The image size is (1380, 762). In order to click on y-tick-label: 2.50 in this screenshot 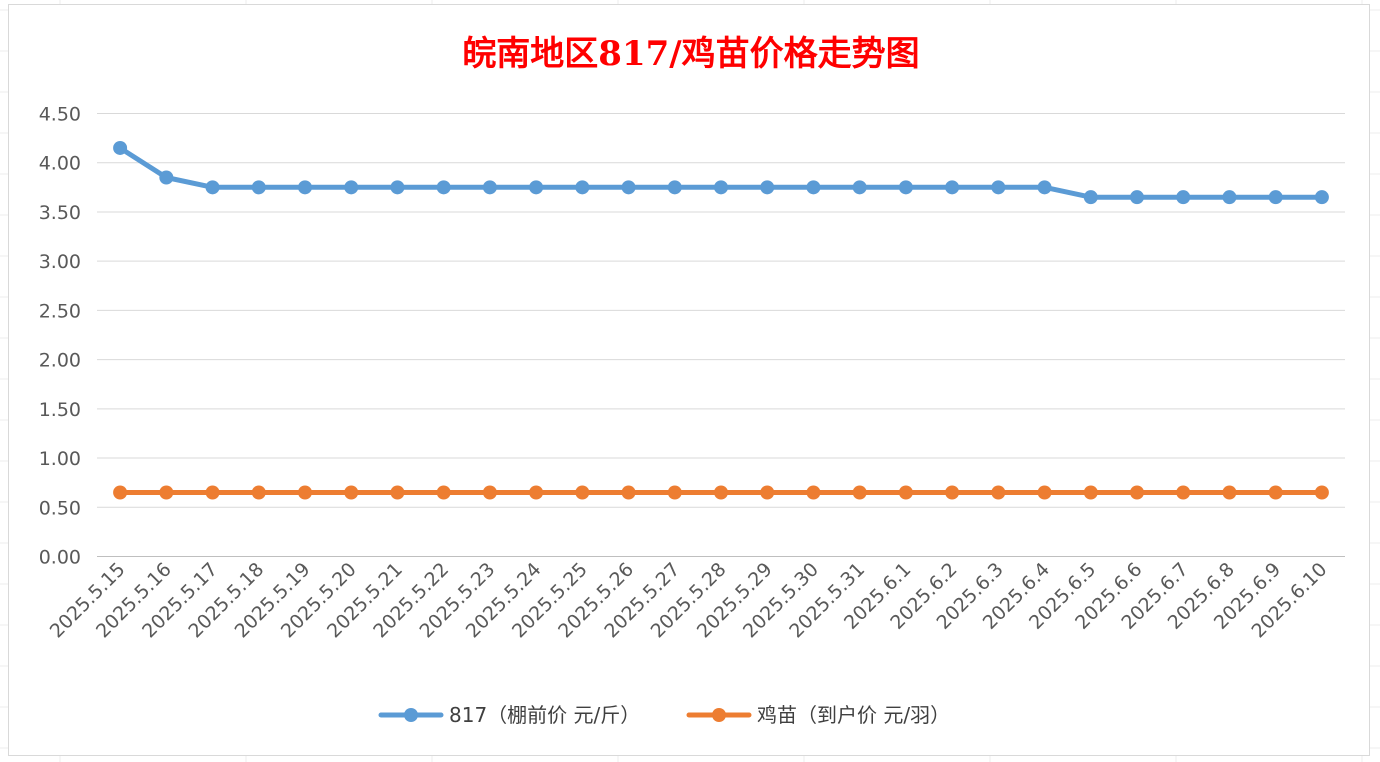, I will do `click(60, 311)`.